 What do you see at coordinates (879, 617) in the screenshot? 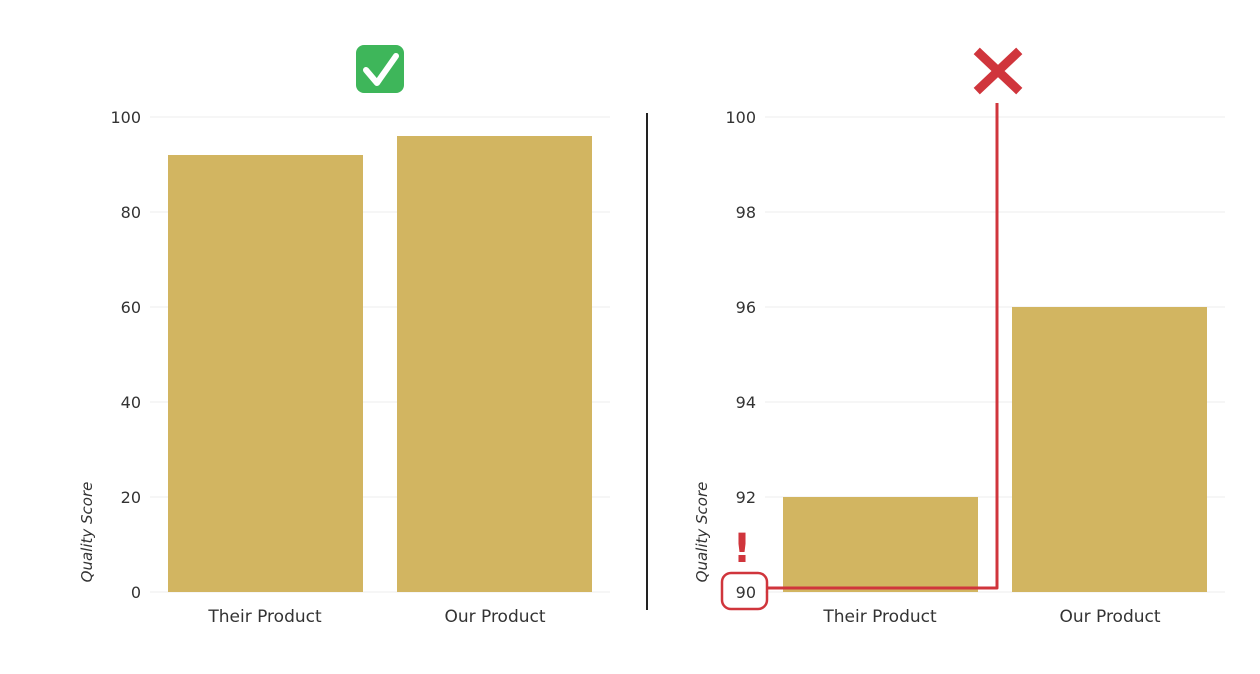
I see `right-x-tick-label: Their Product` at bounding box center [879, 617].